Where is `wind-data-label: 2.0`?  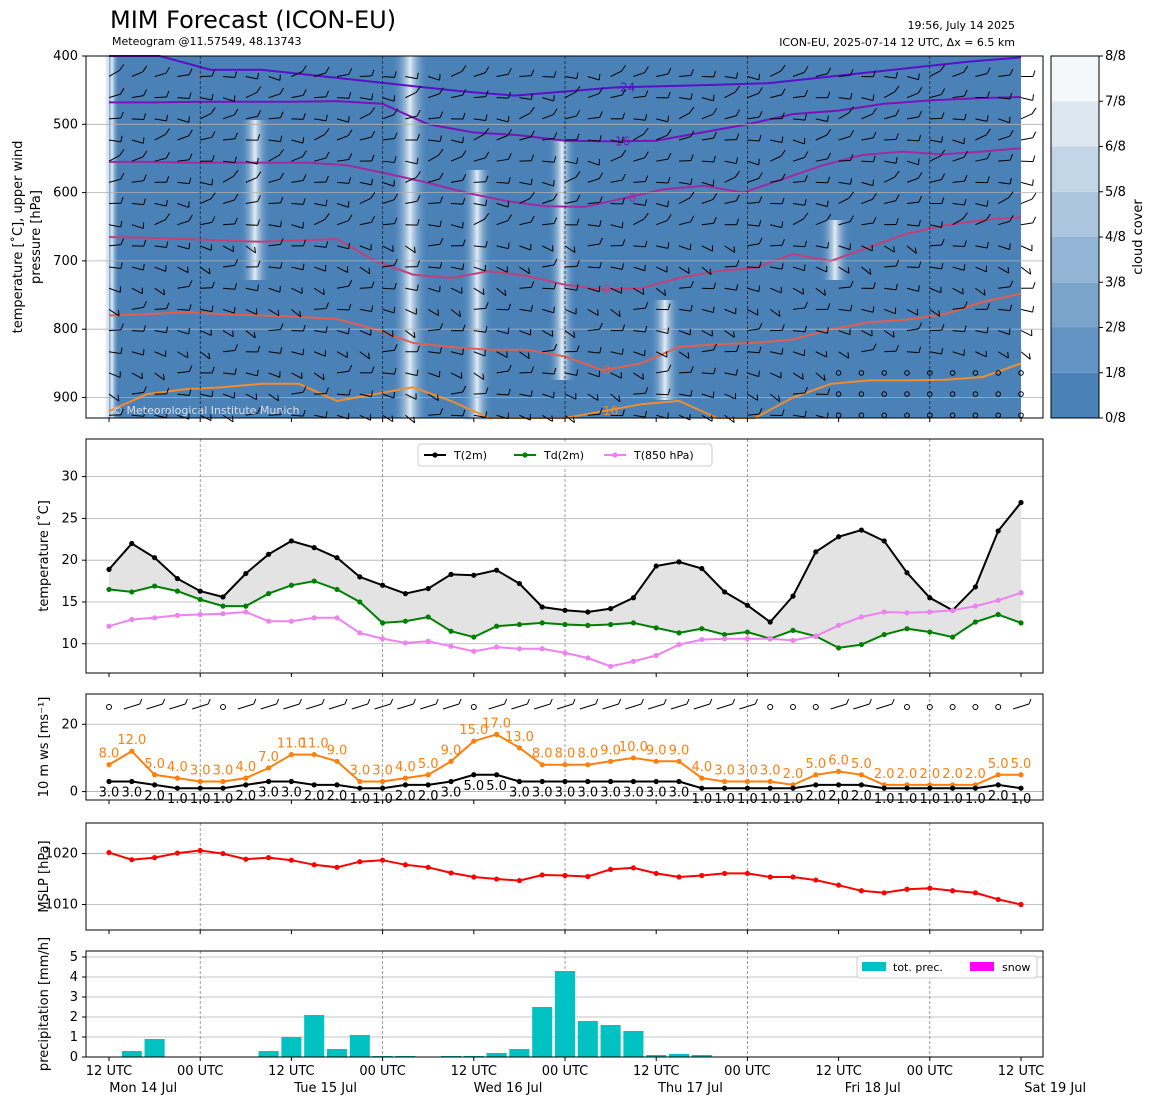
wind-data-label: 2.0 is located at coordinates (793, 774).